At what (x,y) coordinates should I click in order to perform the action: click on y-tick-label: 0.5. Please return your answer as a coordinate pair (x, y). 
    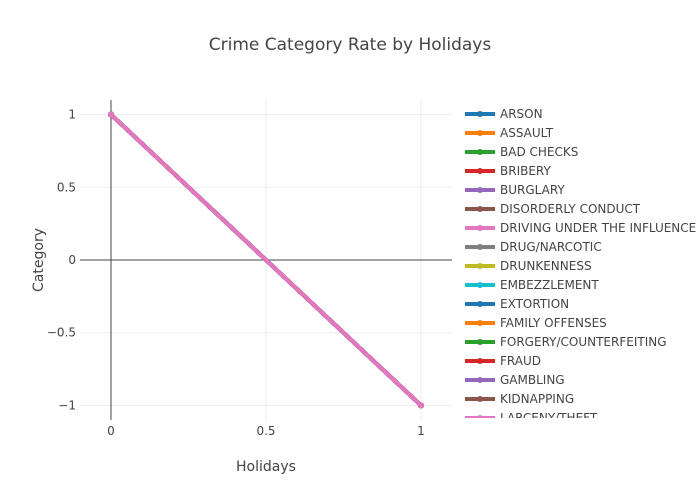
    Looking at the image, I should click on (66, 187).